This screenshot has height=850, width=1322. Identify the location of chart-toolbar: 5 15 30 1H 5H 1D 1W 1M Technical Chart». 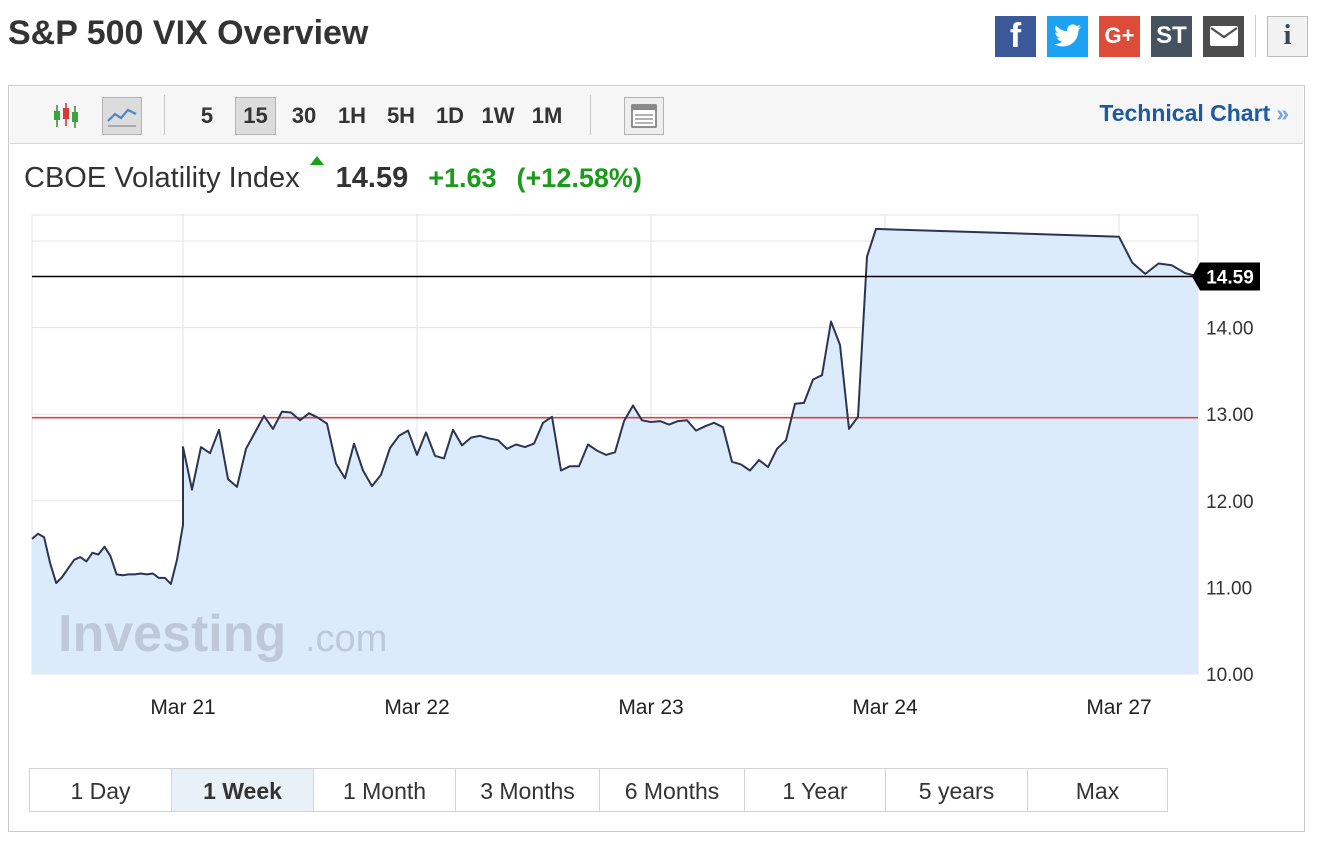
(656, 115).